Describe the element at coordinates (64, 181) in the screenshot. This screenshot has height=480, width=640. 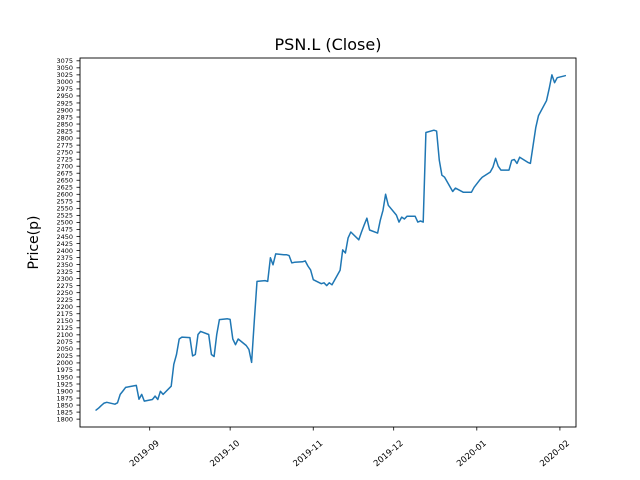
I see `y-tick-label: 2650` at that location.